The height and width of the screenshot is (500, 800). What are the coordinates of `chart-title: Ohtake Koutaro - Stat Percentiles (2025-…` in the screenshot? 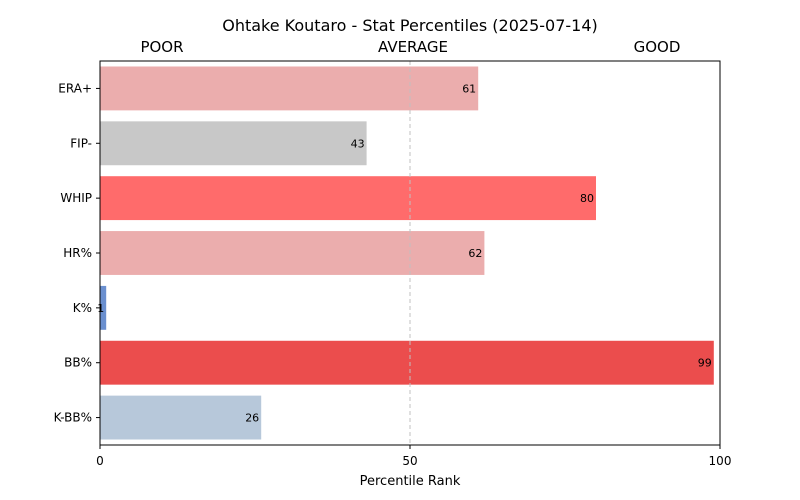 It's located at (410, 25).